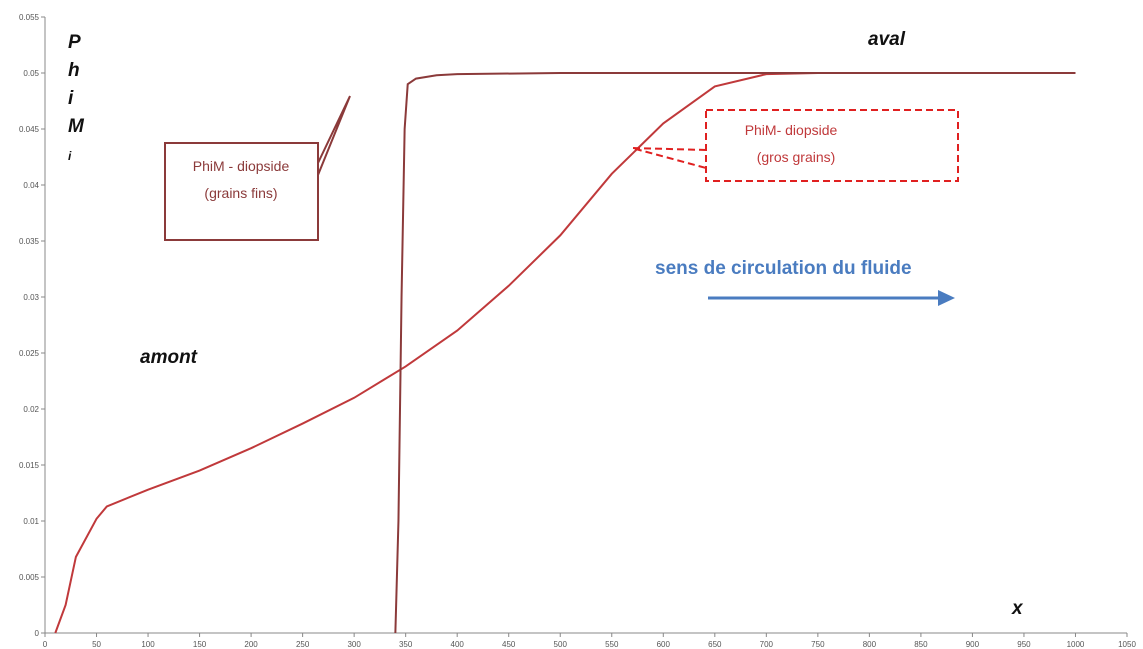 The height and width of the screenshot is (649, 1143). I want to click on callout-pointer-coarse, so click(669, 158).